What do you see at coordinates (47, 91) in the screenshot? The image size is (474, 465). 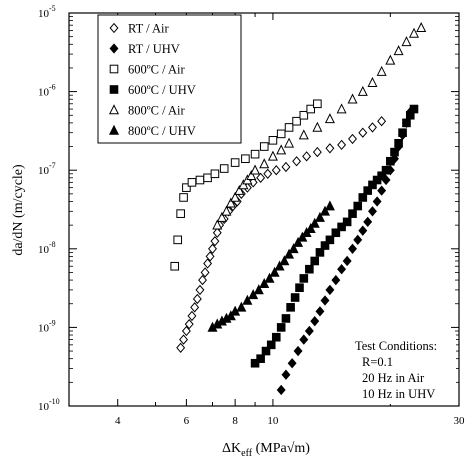 I see `y-tick-label: 10⁻⁶` at bounding box center [47, 91].